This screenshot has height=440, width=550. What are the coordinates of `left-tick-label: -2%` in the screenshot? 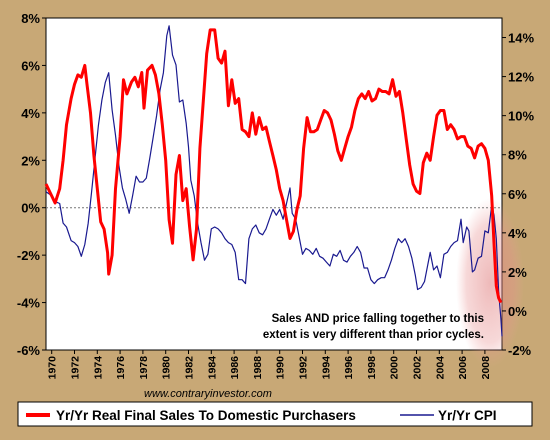 It's located at (29, 255).